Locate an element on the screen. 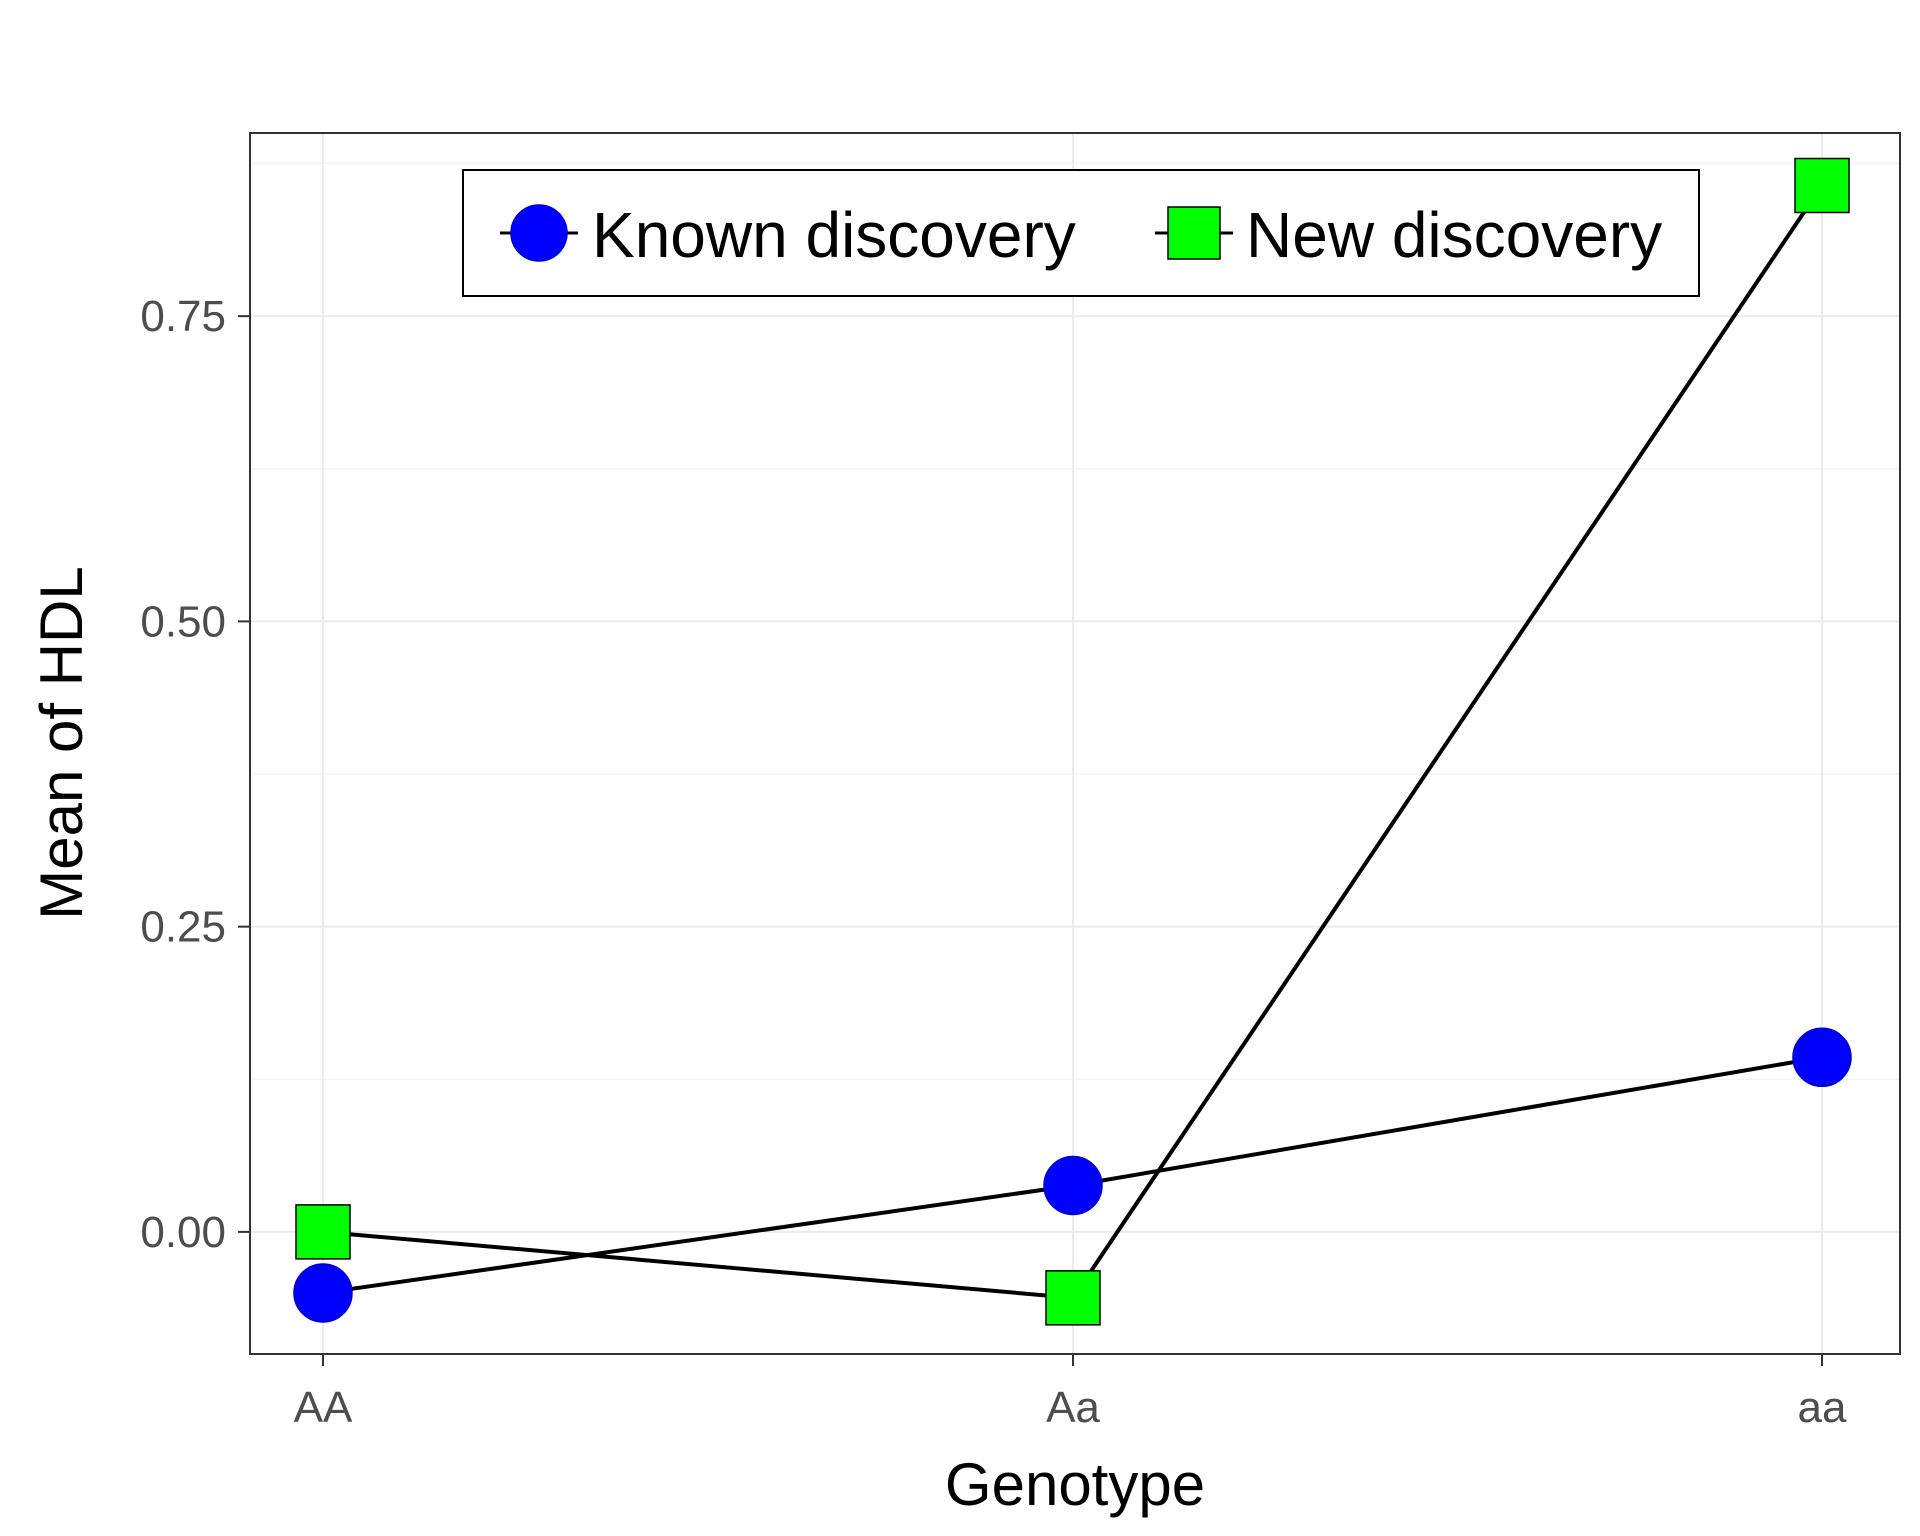 The height and width of the screenshot is (1536, 1920). data-point-known-AA is located at coordinates (323, 1293).